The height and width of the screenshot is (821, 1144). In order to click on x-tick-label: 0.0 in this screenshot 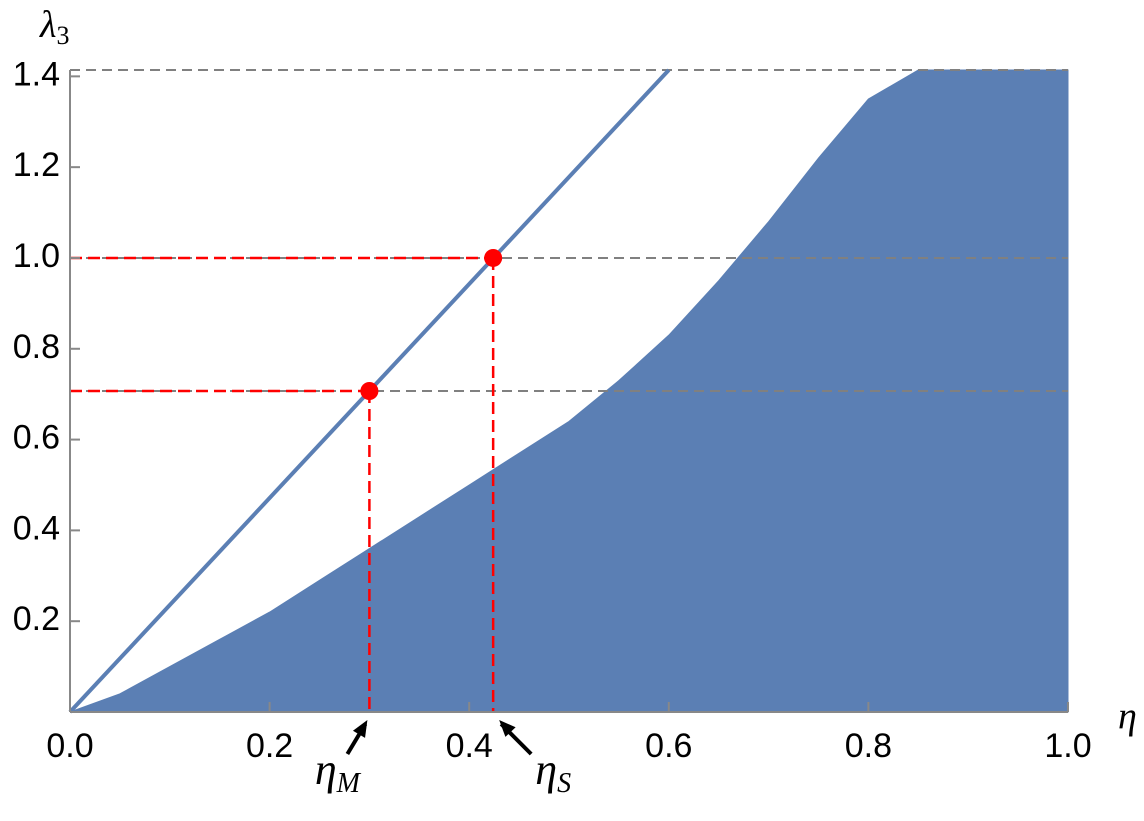, I will do `click(69, 746)`.